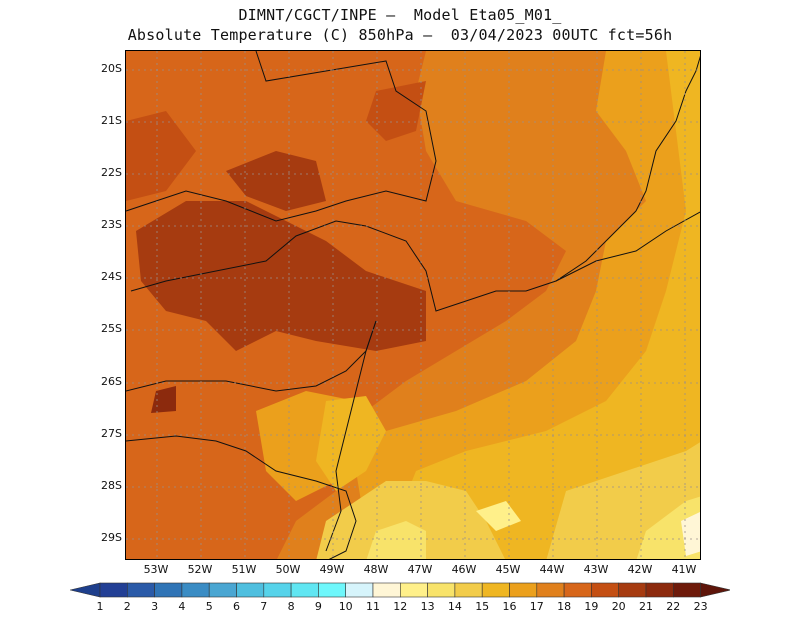 This screenshot has height=618, width=800. What do you see at coordinates (482, 606) in the screenshot?
I see `colorbar-label: 15` at bounding box center [482, 606].